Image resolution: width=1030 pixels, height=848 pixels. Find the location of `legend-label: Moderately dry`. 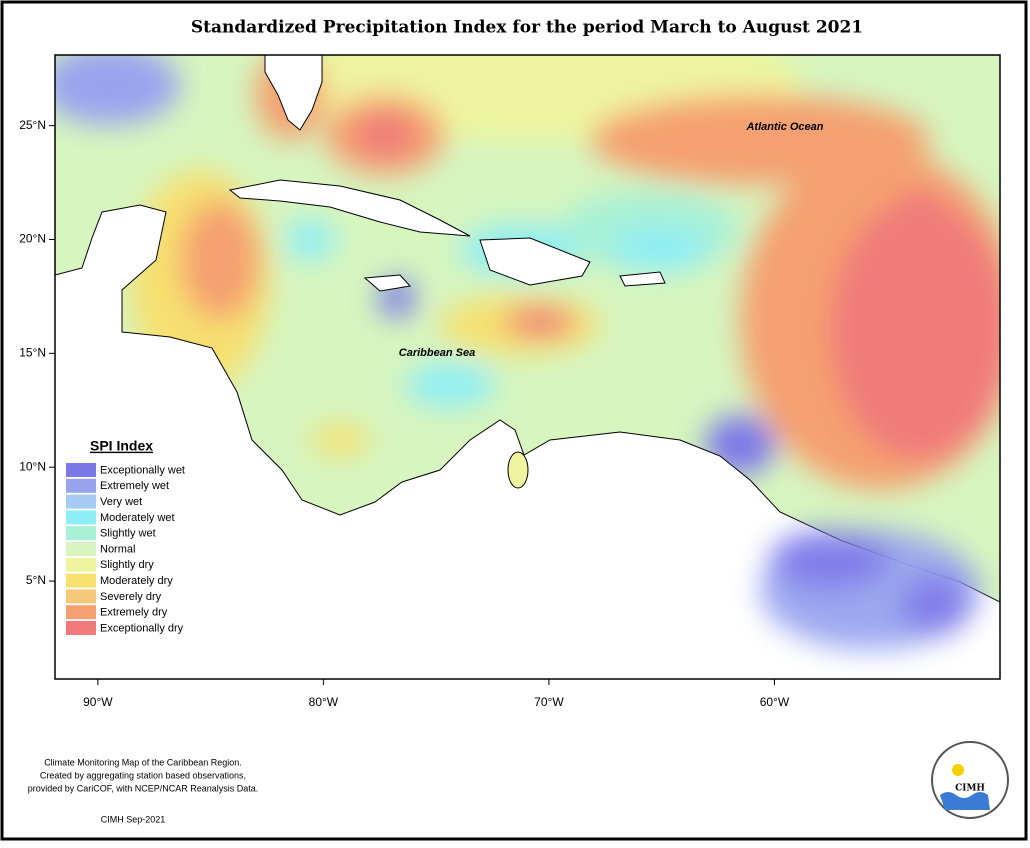

legend-label: Moderately dry is located at coordinates (136, 581).